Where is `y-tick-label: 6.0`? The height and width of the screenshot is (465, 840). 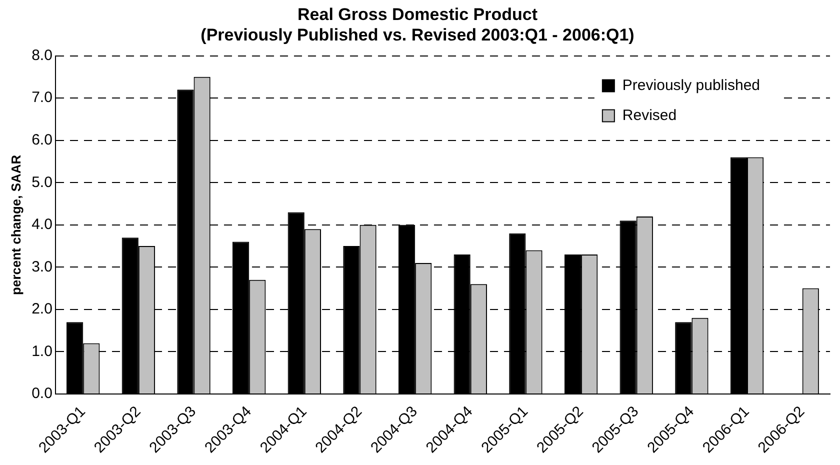
y-tick-label: 6.0 is located at coordinates (42, 139).